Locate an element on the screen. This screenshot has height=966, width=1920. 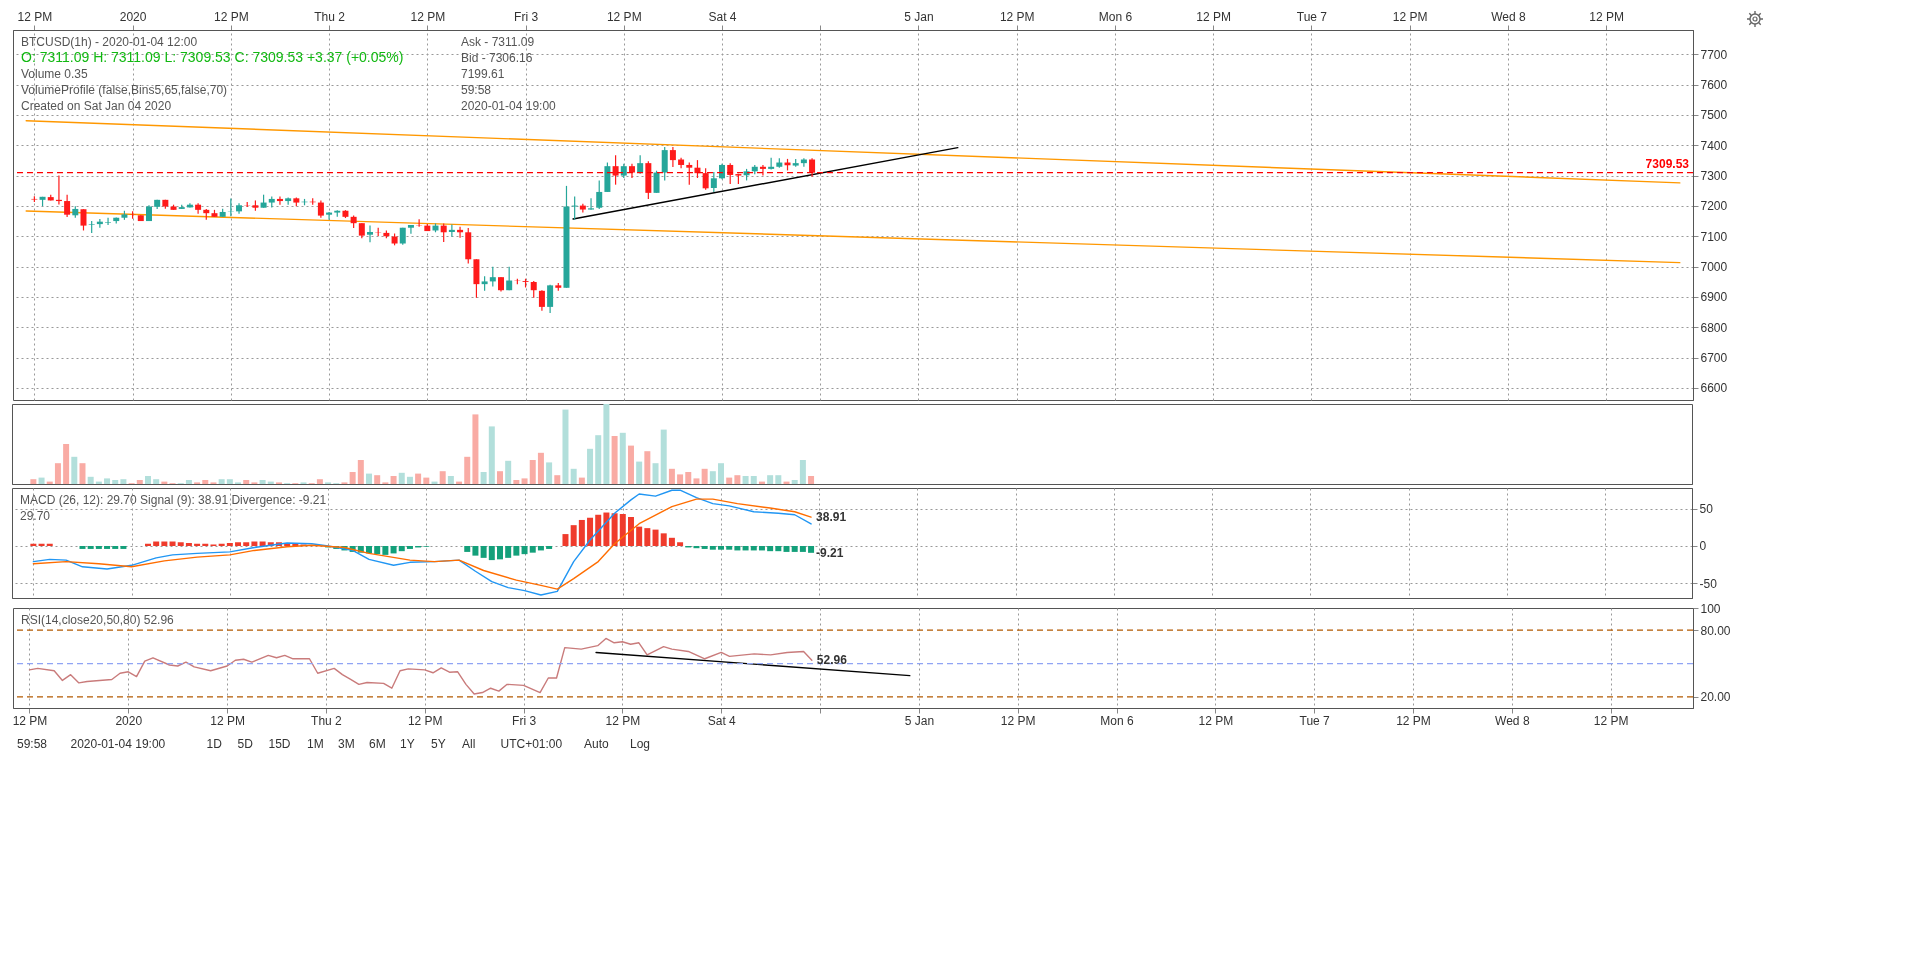
annotation: -9.21 is located at coordinates (830, 552).